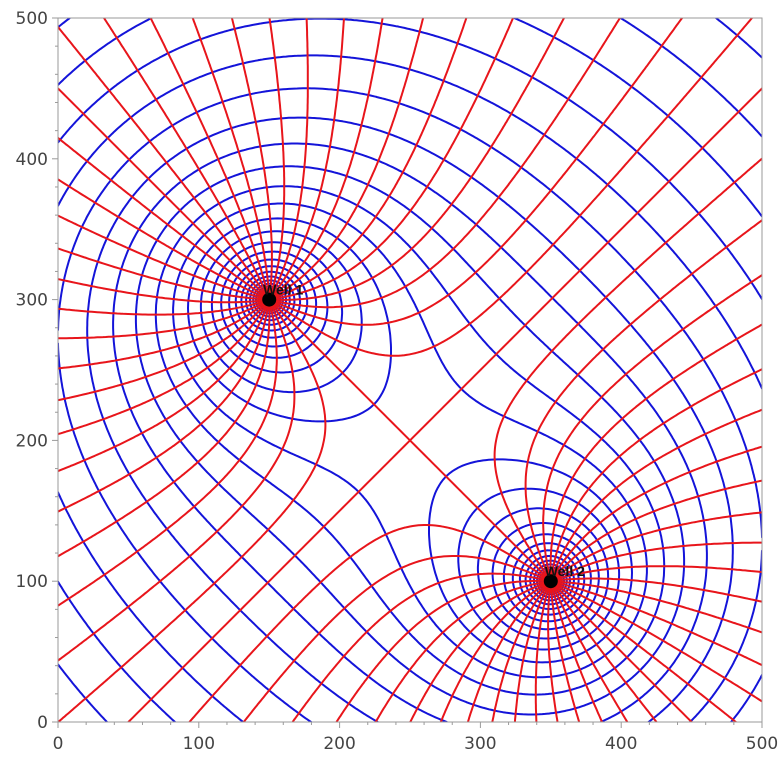 The height and width of the screenshot is (766, 780). I want to click on well-label: Well 1, so click(283, 290).